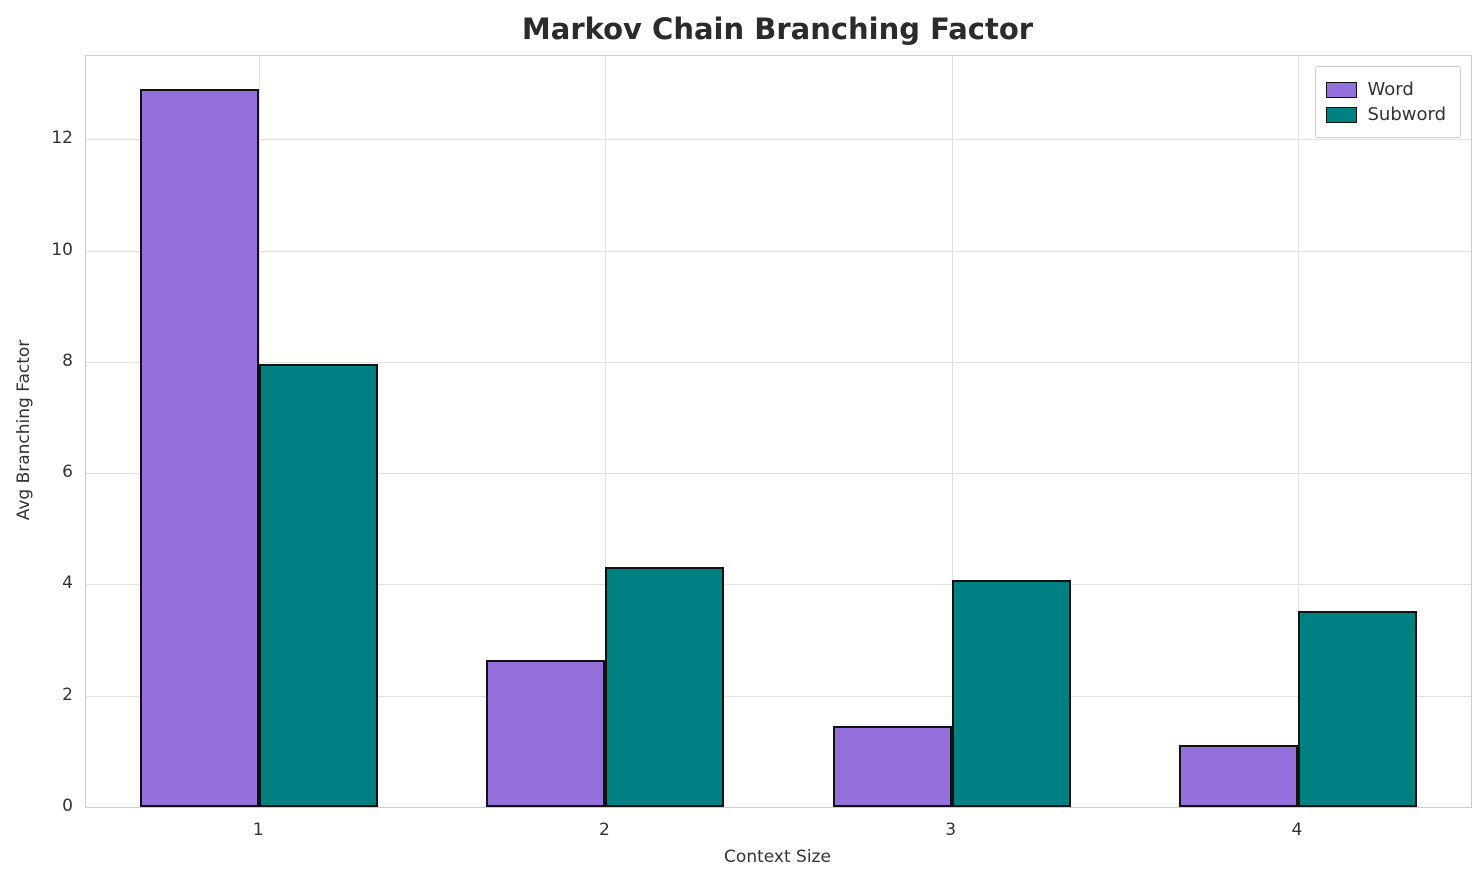 The width and height of the screenshot is (1484, 885). Describe the element at coordinates (62, 249) in the screenshot. I see `y-tick-label-10: 10` at that location.